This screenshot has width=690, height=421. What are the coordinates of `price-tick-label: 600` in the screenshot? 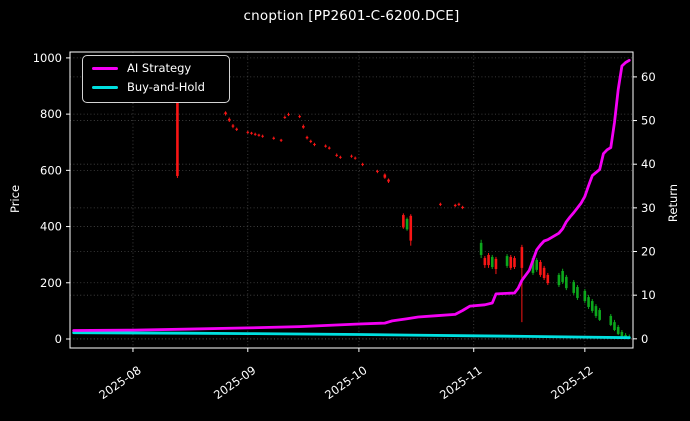 It's located at (51, 170).